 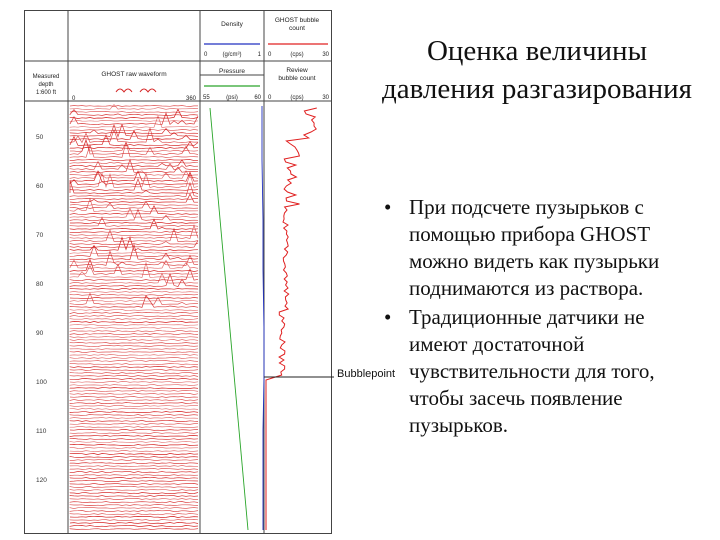 What do you see at coordinates (537, 70) in the screenshot?
I see `slide-title: Оценка величины давления разгазирования` at bounding box center [537, 70].